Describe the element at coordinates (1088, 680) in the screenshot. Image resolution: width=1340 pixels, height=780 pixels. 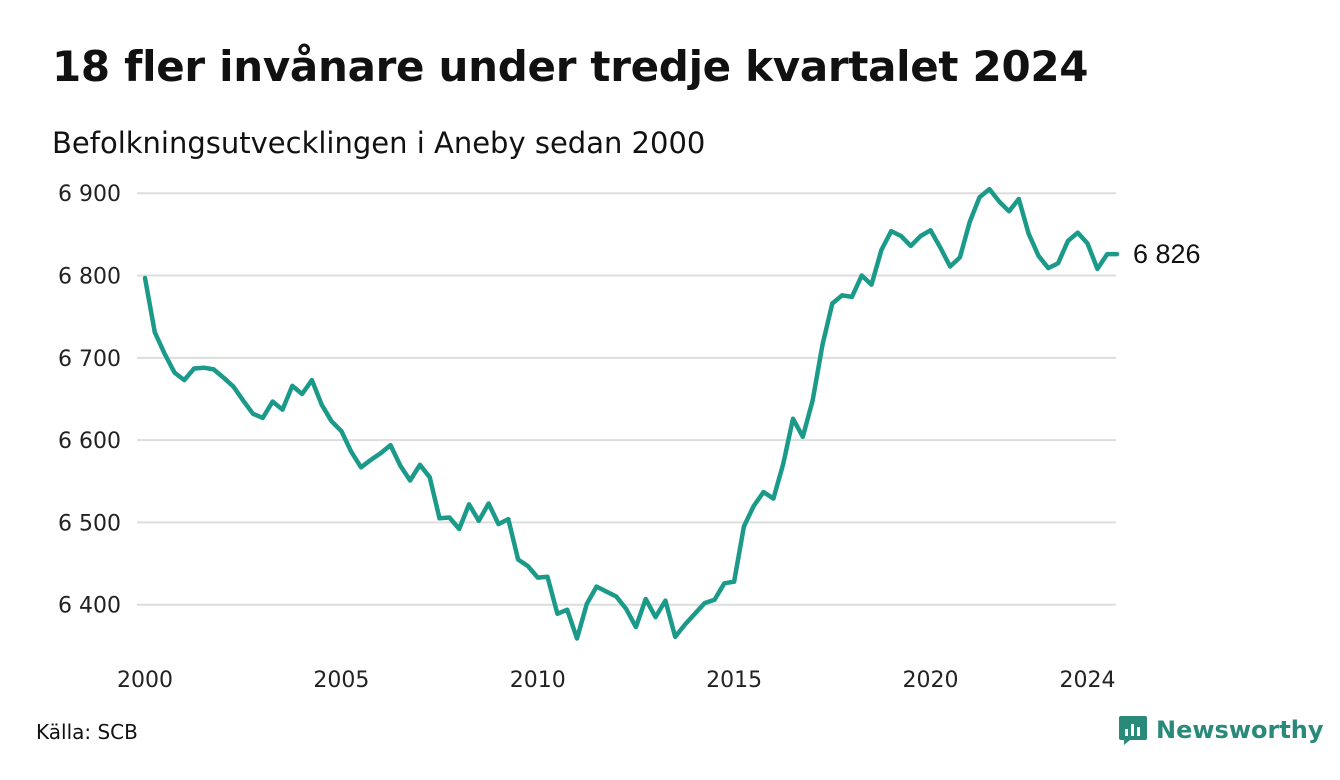
I see `x-tick-label: 2024` at that location.